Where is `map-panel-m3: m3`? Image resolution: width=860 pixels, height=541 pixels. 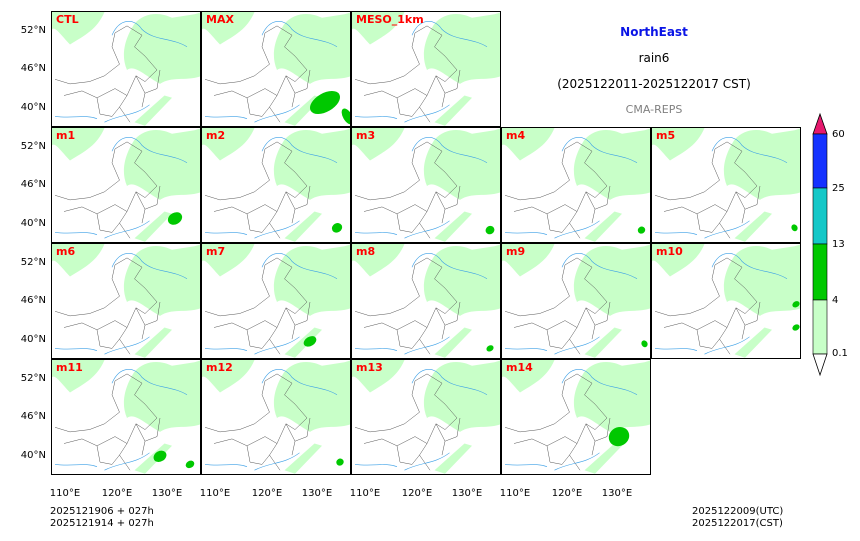 map-panel-m3: m3 is located at coordinates (426, 185).